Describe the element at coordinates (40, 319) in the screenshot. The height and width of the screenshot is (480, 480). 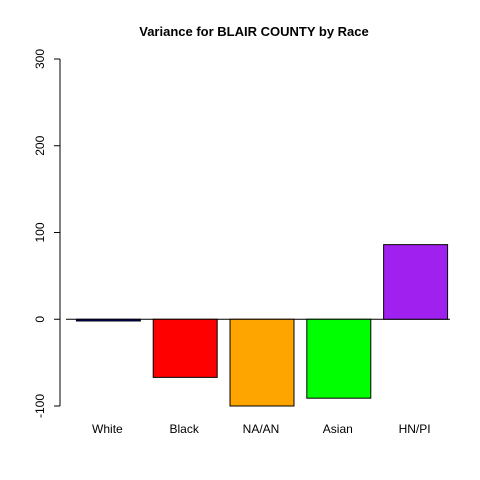
I see `y-tick-label: 0` at that location.